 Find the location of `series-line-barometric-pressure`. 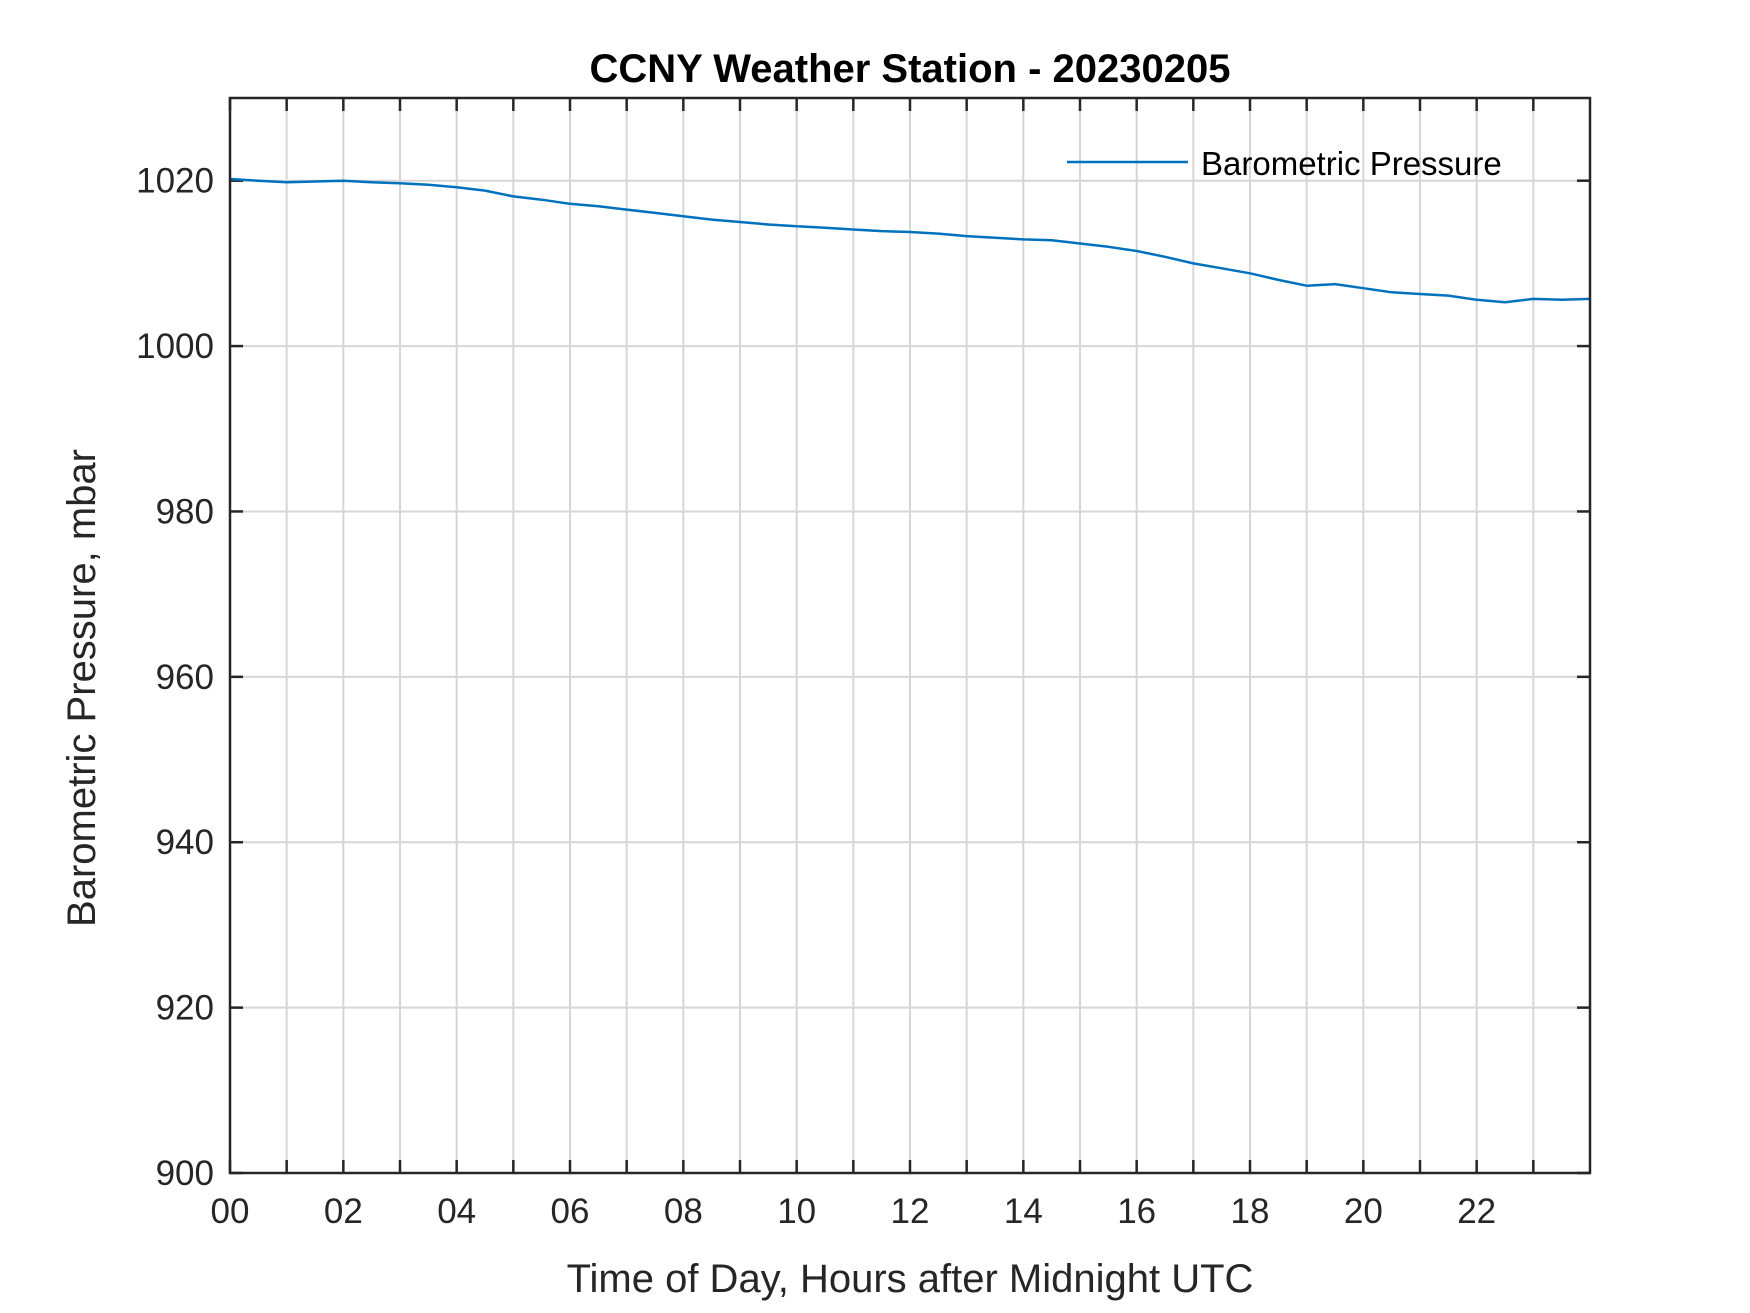

series-line-barometric-pressure is located at coordinates (910, 240).